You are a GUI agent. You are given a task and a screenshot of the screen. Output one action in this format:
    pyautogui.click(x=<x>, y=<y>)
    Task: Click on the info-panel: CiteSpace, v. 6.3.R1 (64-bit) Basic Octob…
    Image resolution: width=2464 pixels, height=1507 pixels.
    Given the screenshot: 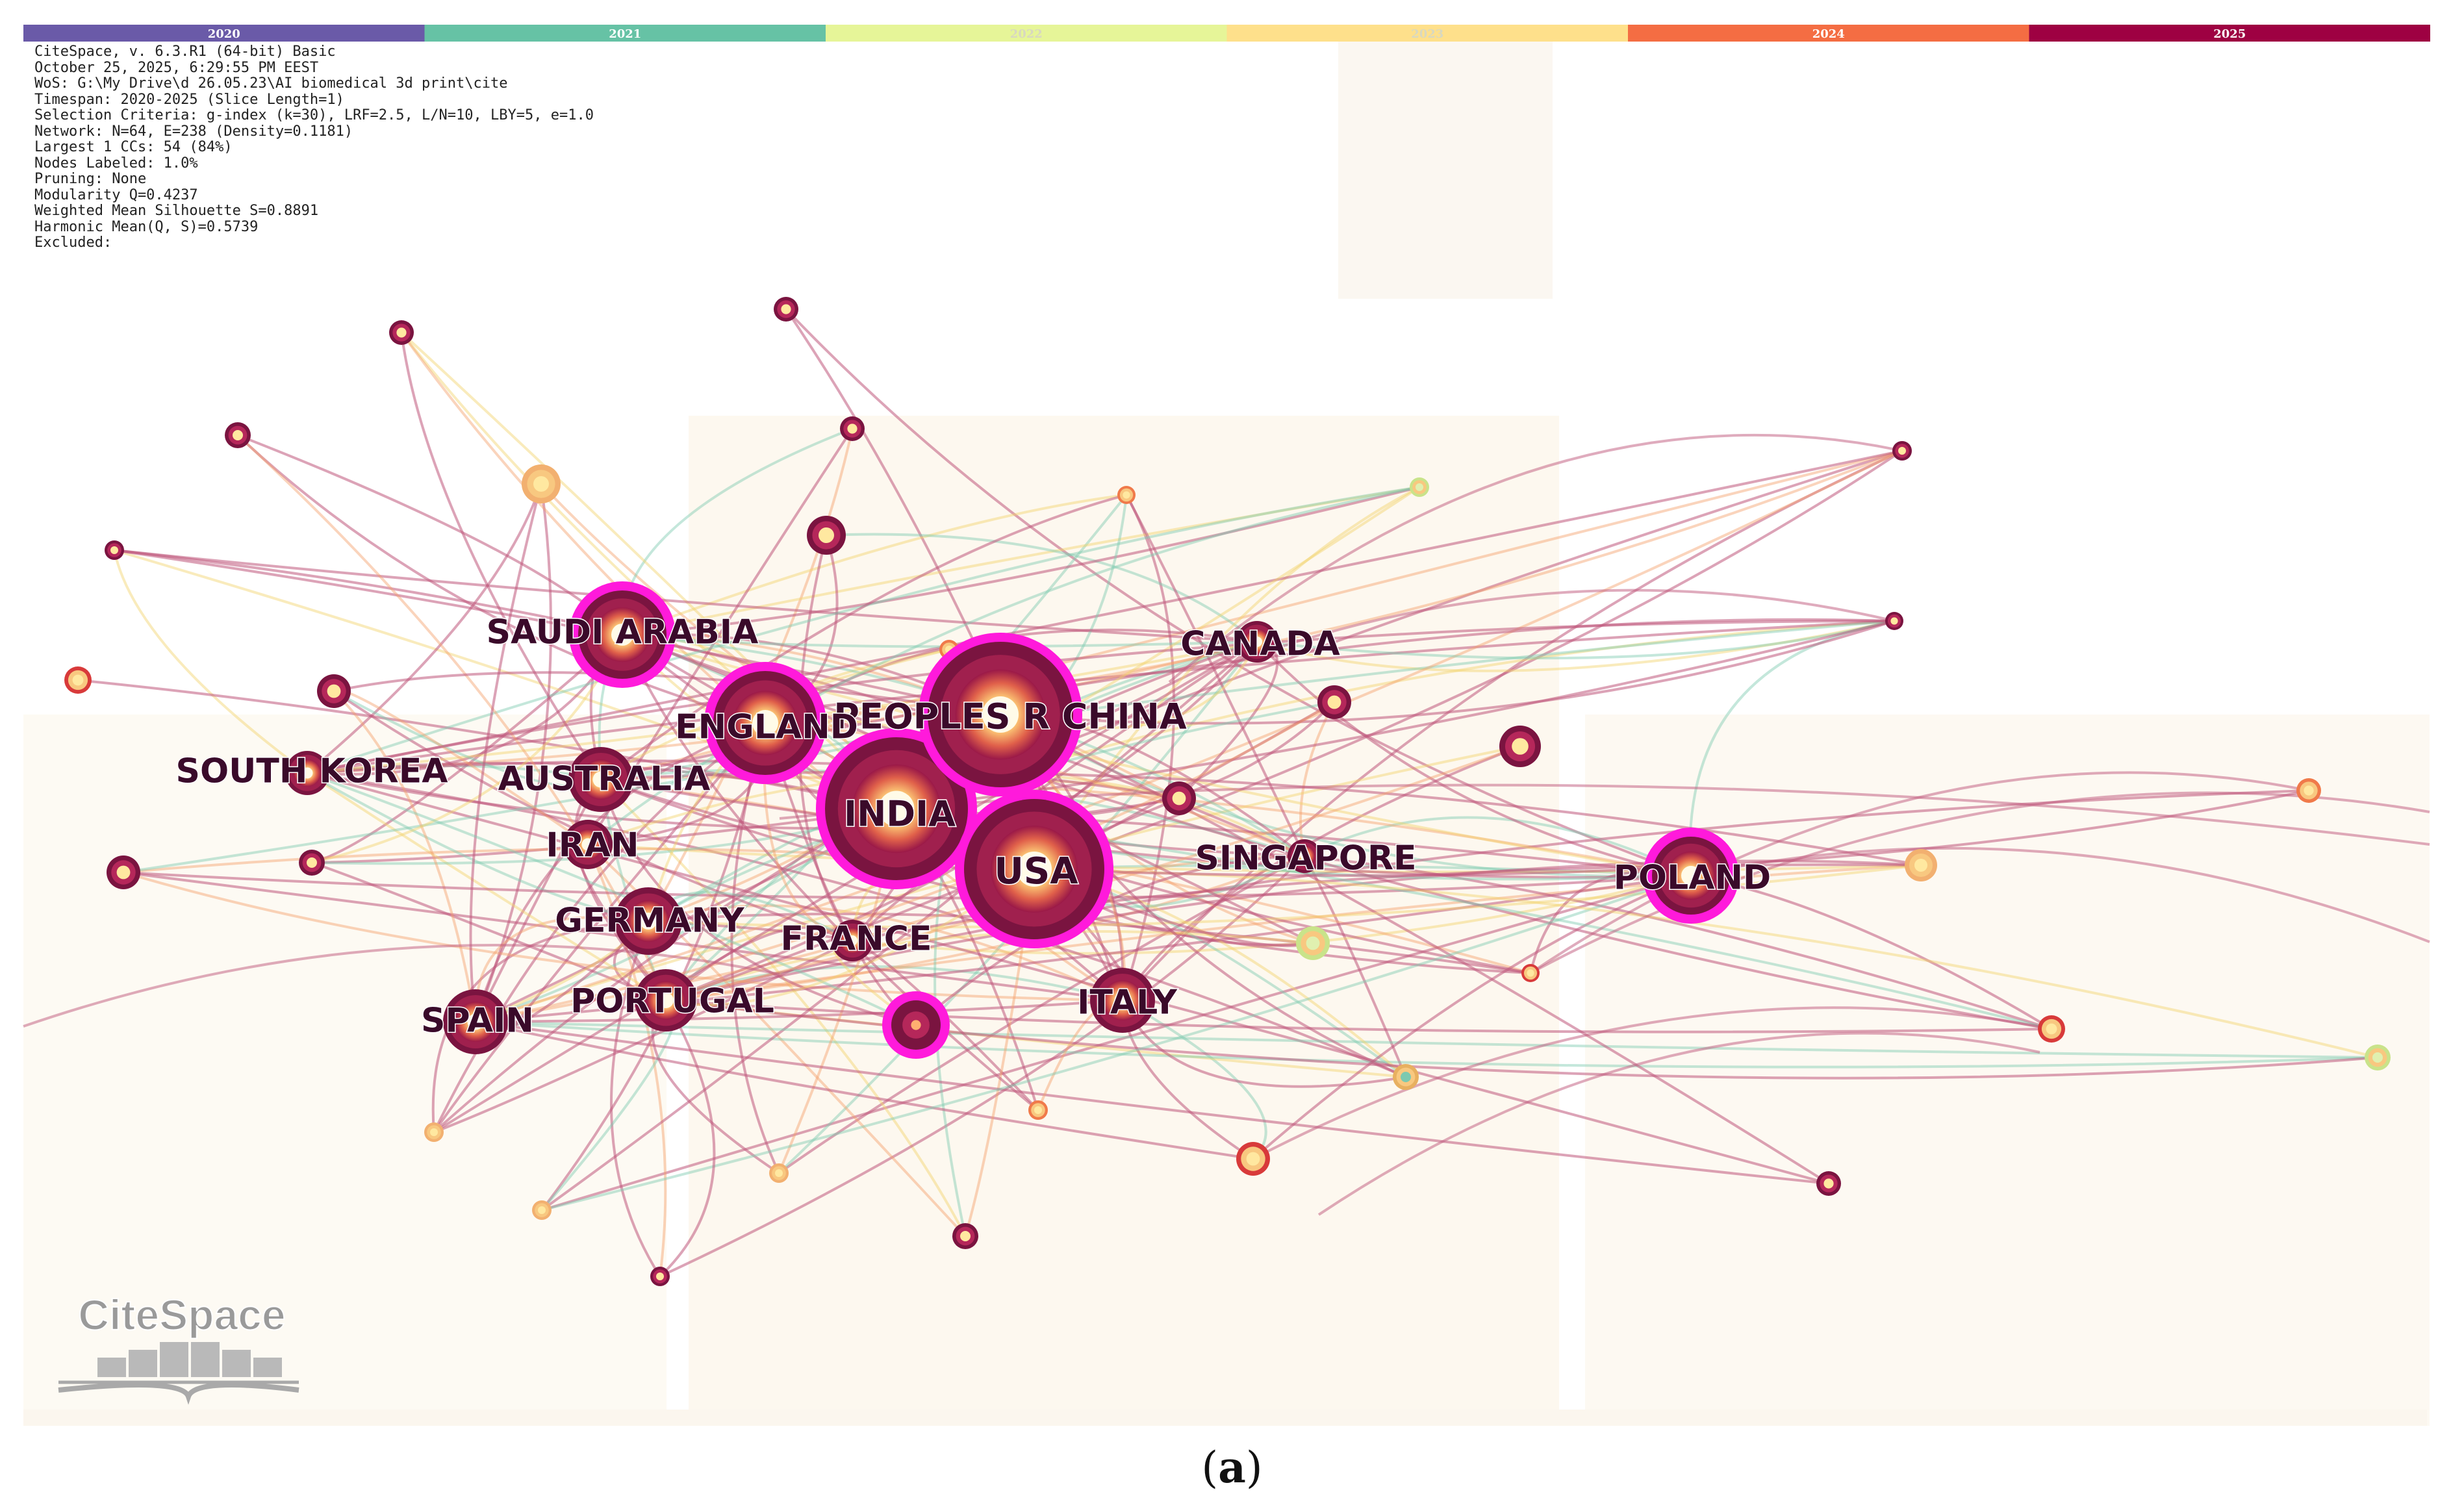 What is the action you would take?
    pyautogui.click(x=314, y=147)
    